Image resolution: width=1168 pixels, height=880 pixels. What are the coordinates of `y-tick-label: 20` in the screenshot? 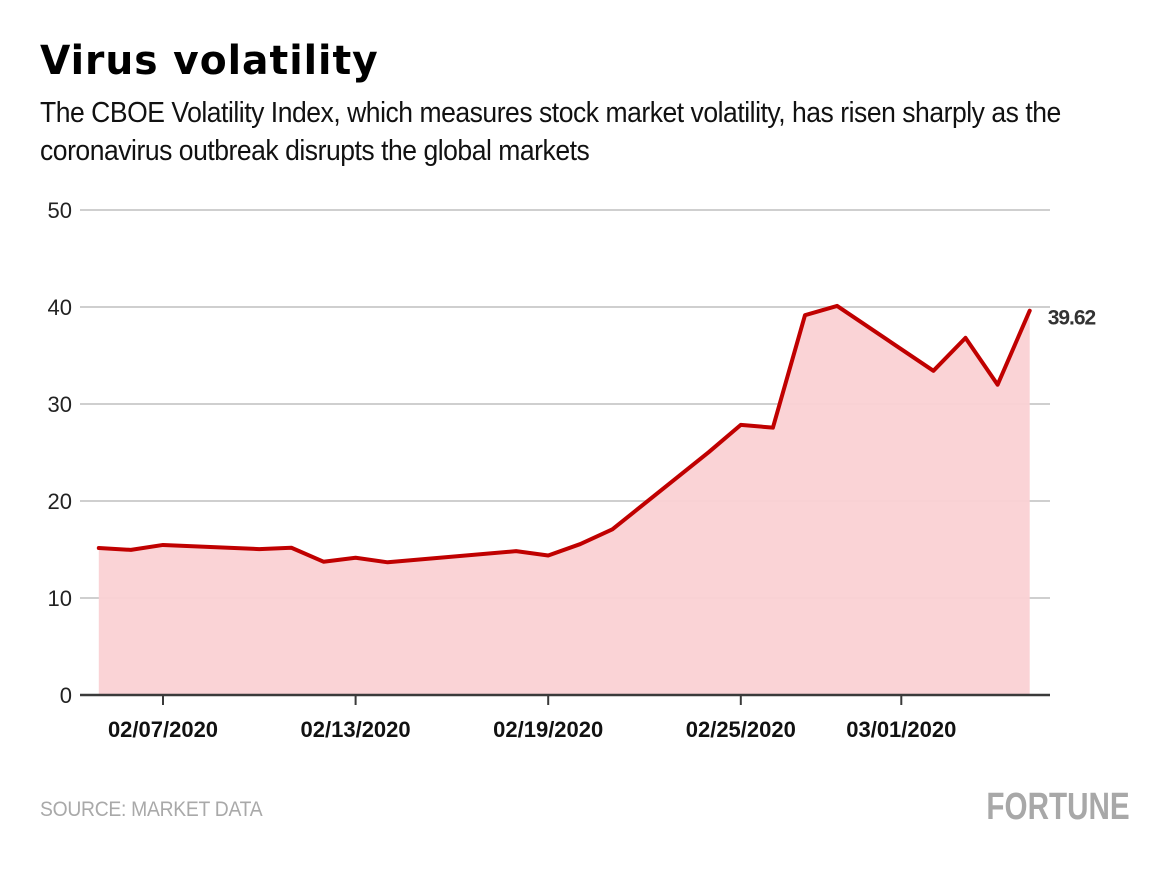 It's located at (60, 501).